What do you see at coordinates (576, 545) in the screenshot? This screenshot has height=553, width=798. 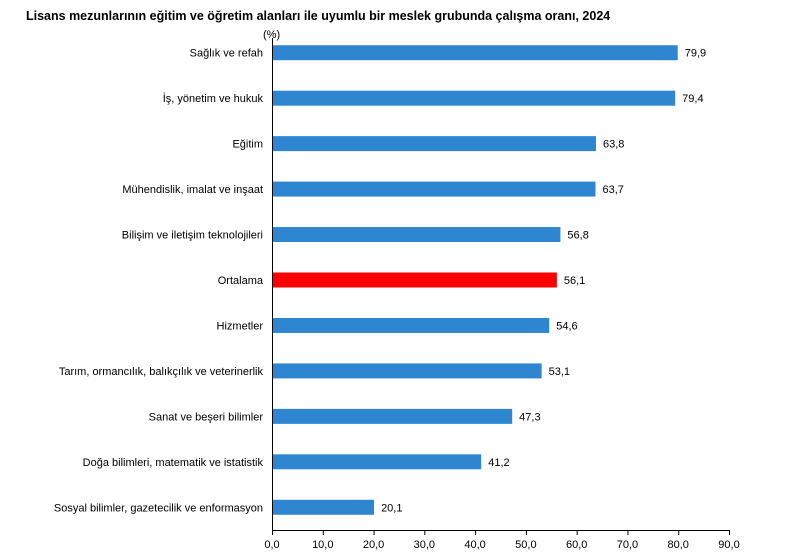 I see `x-tick-label: 60,0` at bounding box center [576, 545].